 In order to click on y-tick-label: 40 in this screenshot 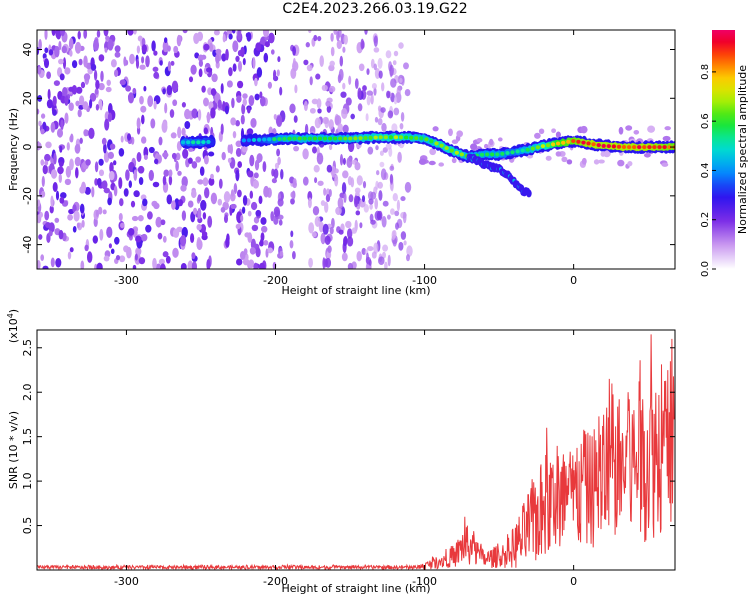, I will do `click(27, 50)`.